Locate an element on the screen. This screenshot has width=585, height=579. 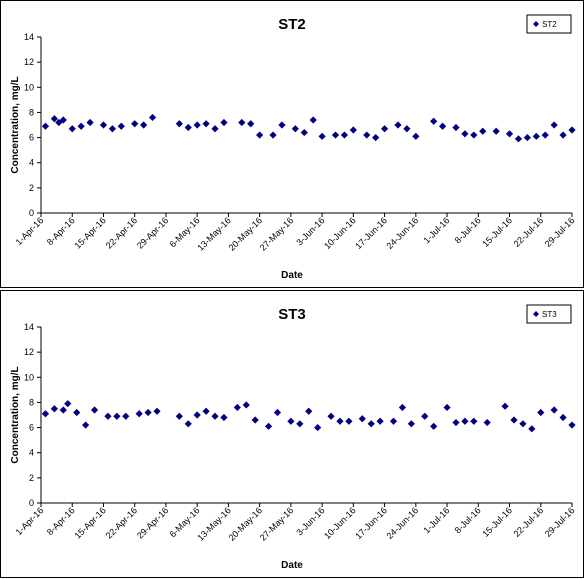
legend-marker is located at coordinates (536, 24).